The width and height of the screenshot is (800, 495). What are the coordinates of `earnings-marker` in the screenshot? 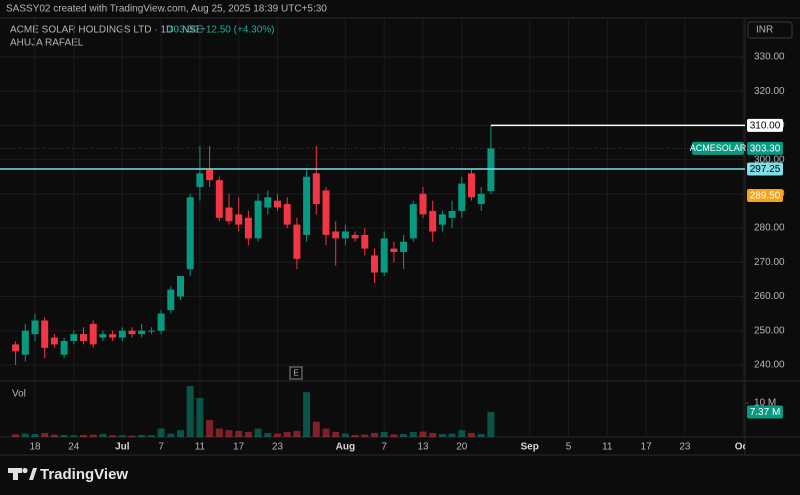 It's located at (296, 373).